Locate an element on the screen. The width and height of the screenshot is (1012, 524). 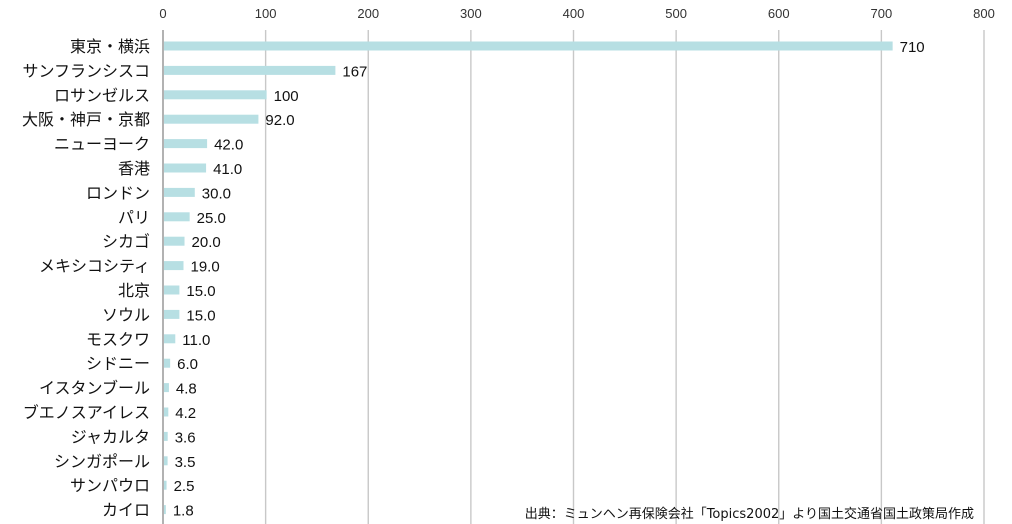
data-label: 20.0 is located at coordinates (206, 242).